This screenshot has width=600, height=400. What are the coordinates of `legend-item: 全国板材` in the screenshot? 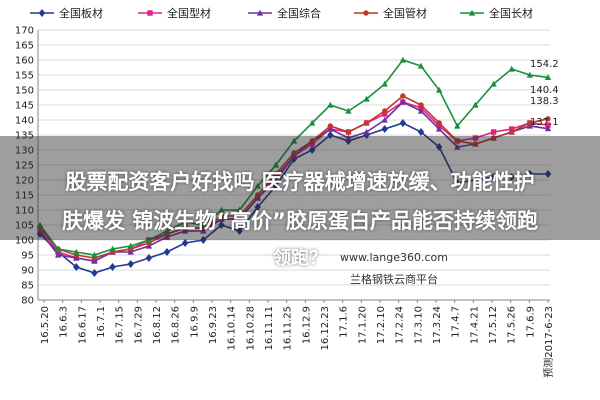 It's located at (66, 13).